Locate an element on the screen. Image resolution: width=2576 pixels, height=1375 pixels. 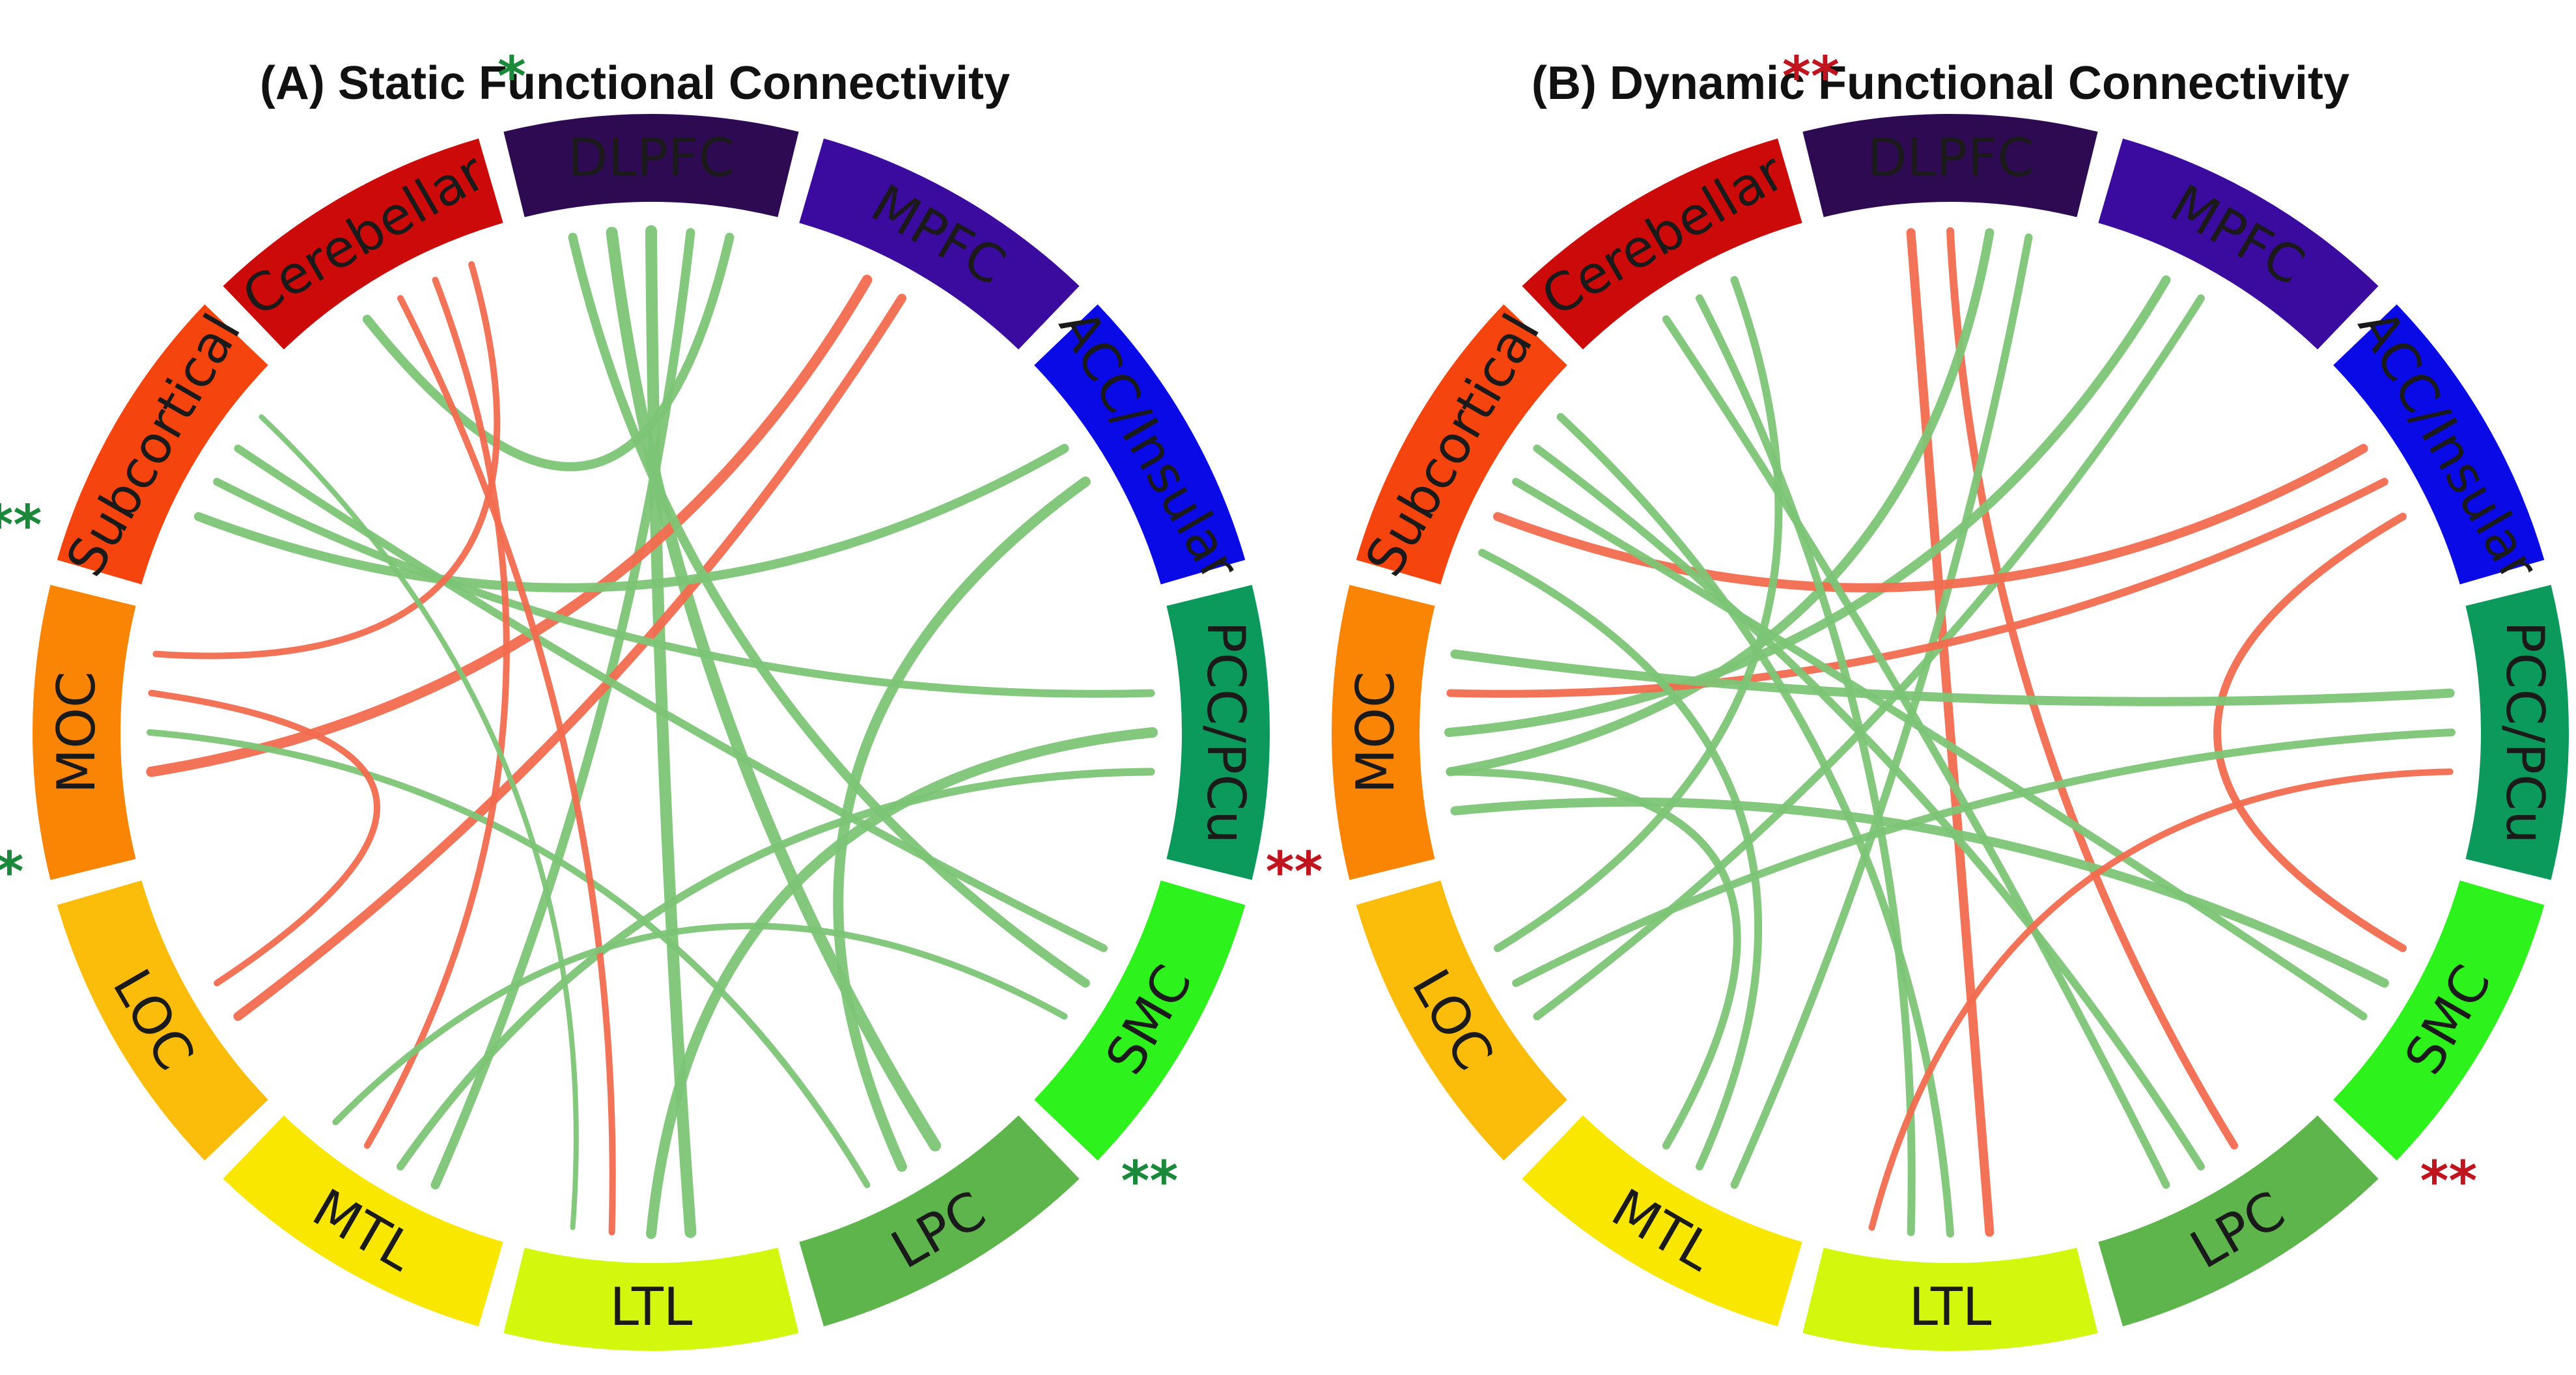
panel-title-static: (A) Static Functional Connectivity is located at coordinates (635, 83).